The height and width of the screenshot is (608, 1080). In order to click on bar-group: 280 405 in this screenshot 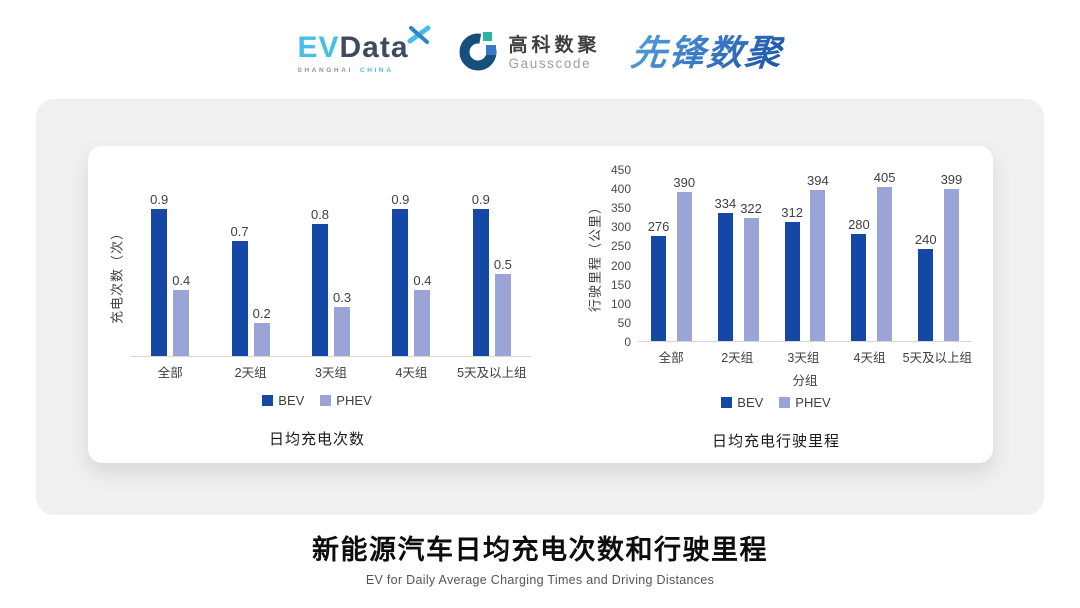, I will do `click(871, 255)`.